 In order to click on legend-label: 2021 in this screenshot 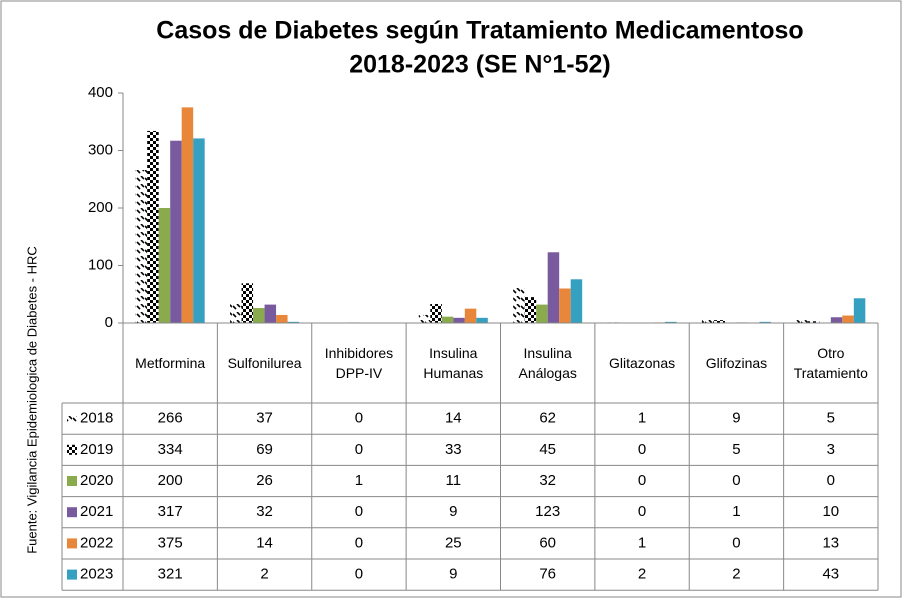, I will do `click(96, 511)`.